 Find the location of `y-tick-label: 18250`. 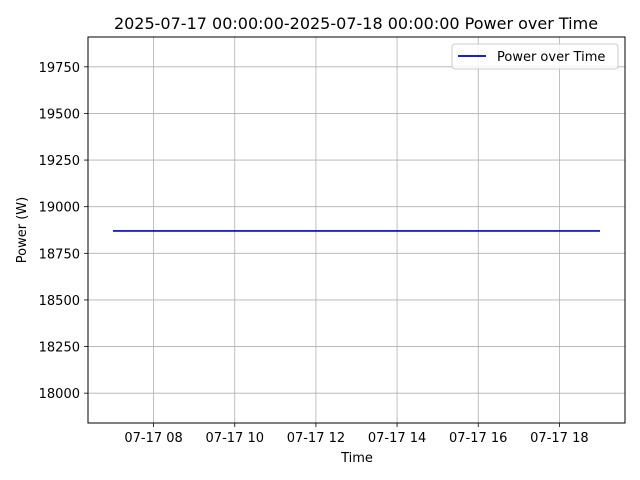

y-tick-label: 18250 is located at coordinates (59, 348).